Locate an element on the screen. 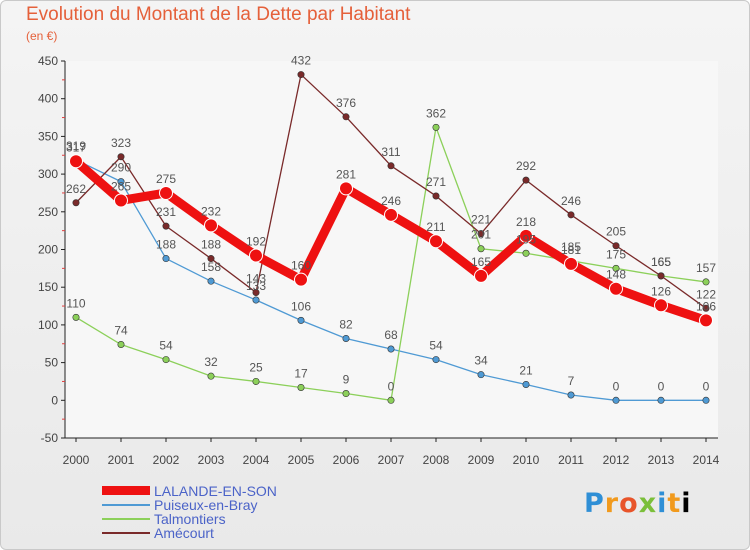 Image resolution: width=750 pixels, height=550 pixels. x-tick-label: 2011 is located at coordinates (571, 460).